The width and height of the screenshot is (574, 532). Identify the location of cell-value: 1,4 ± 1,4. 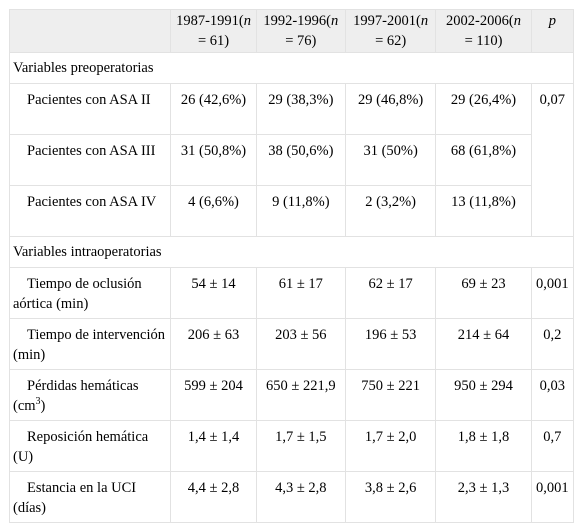
(213, 446).